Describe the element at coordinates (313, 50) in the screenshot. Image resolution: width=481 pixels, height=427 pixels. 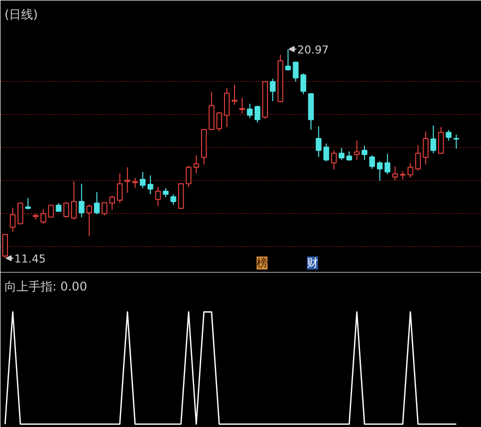
I see `text: 20.97` at that location.